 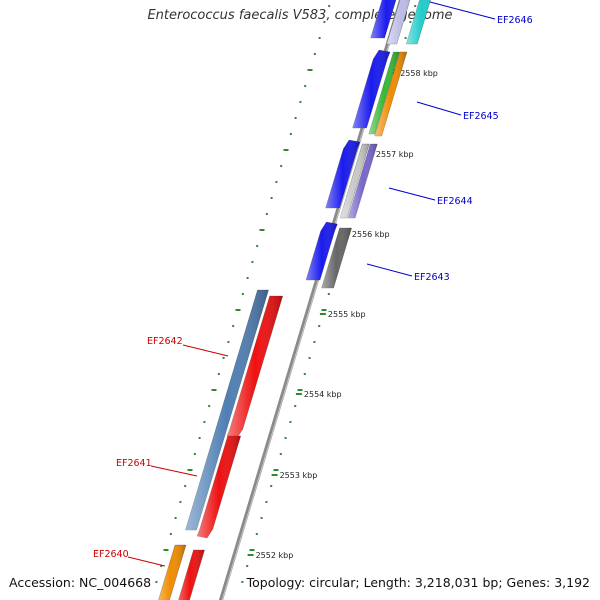 I want to click on accession-text: Accession: NC_004668, so click(x=80, y=582).